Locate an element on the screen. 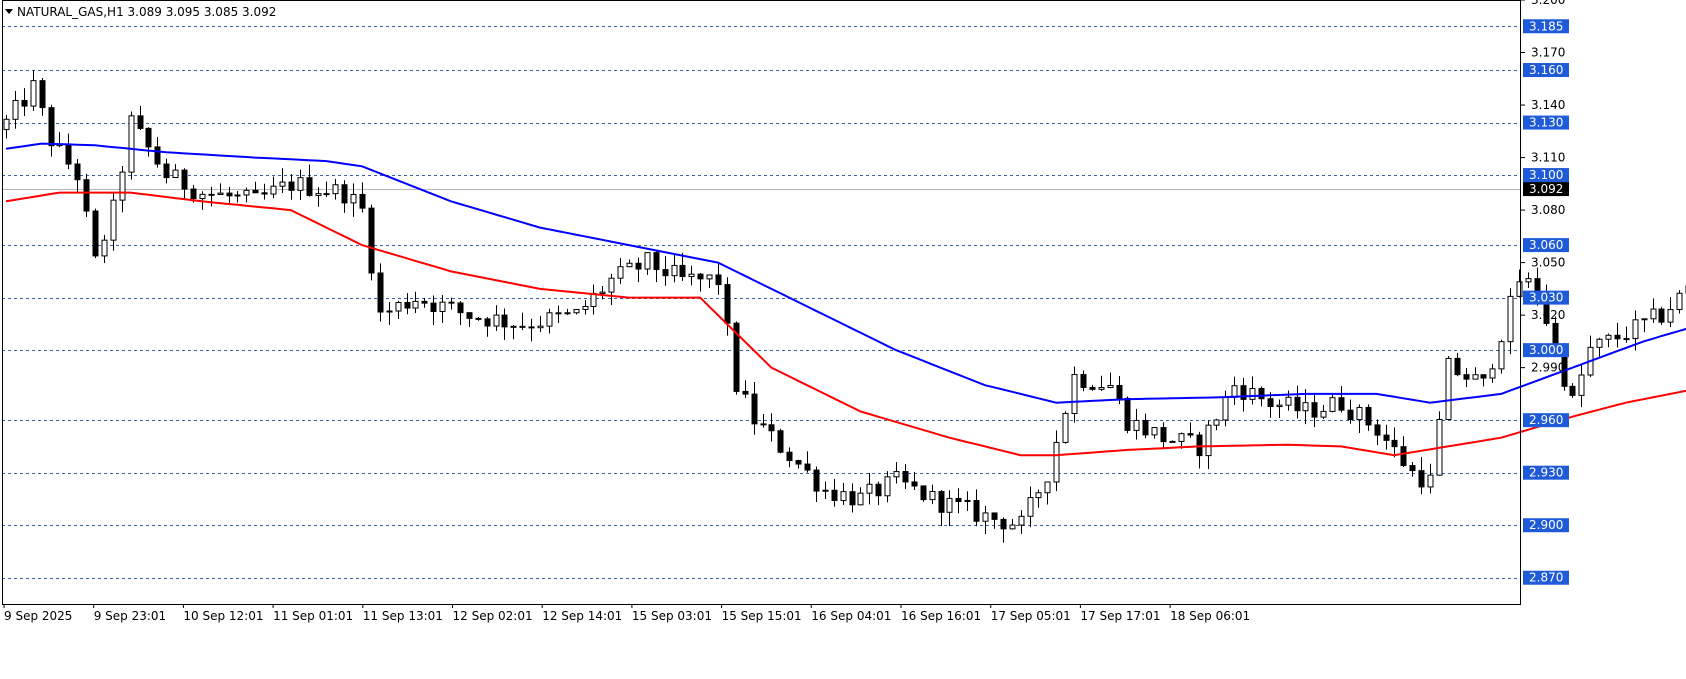  level-label-bg is located at coordinates (1546, 525).